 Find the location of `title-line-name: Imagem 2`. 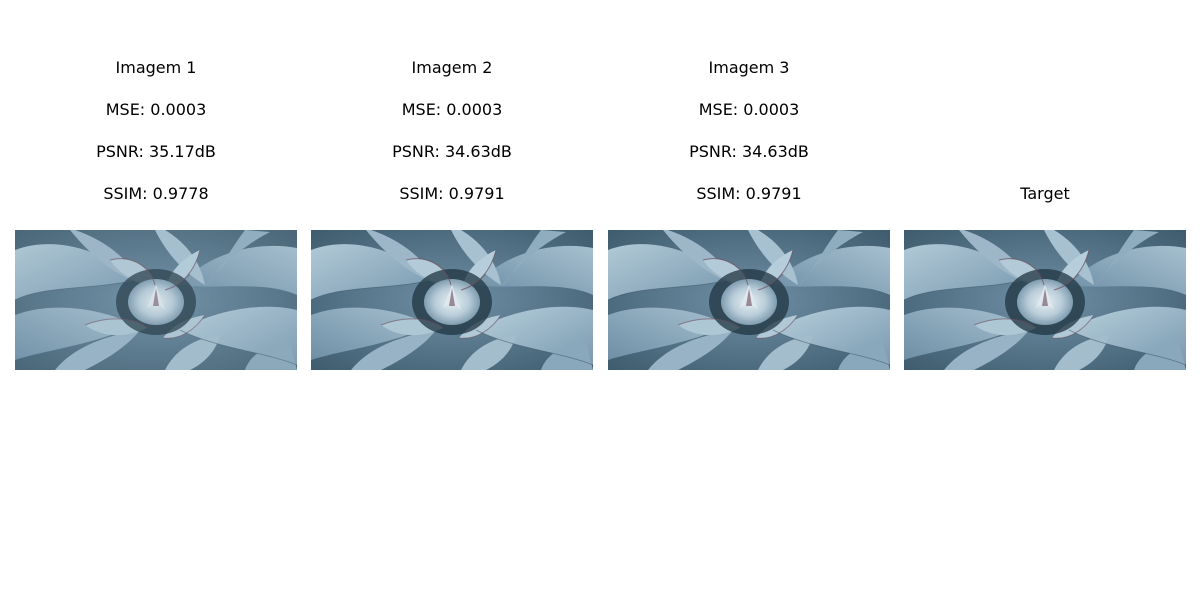

title-line-name: Imagem 2 is located at coordinates (452, 67).